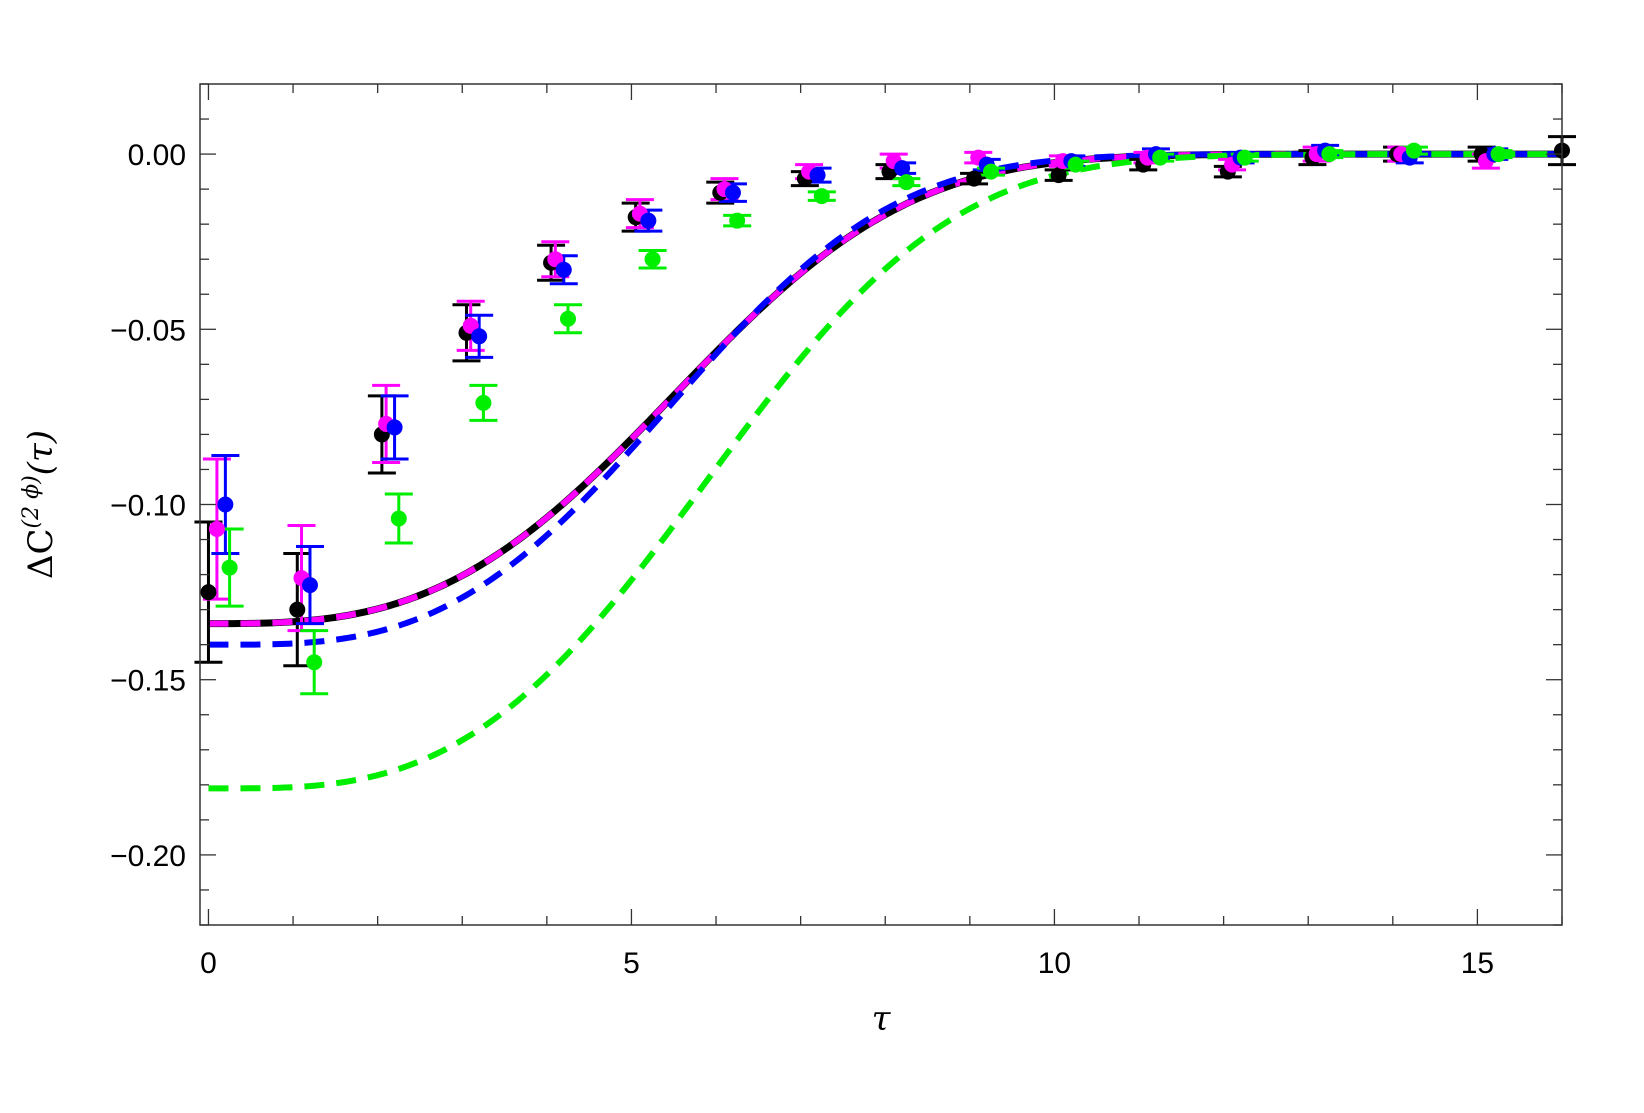 The height and width of the screenshot is (1113, 1644). What do you see at coordinates (208, 963) in the screenshot?
I see `x-tick-label: 0` at bounding box center [208, 963].